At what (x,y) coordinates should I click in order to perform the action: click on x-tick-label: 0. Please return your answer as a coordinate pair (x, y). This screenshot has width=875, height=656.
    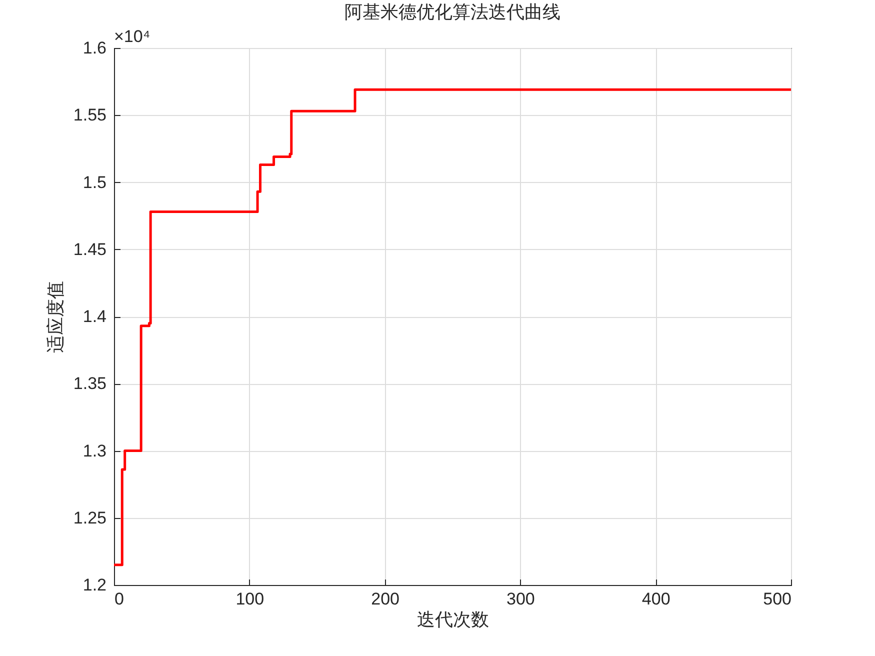
    Looking at the image, I should click on (119, 599).